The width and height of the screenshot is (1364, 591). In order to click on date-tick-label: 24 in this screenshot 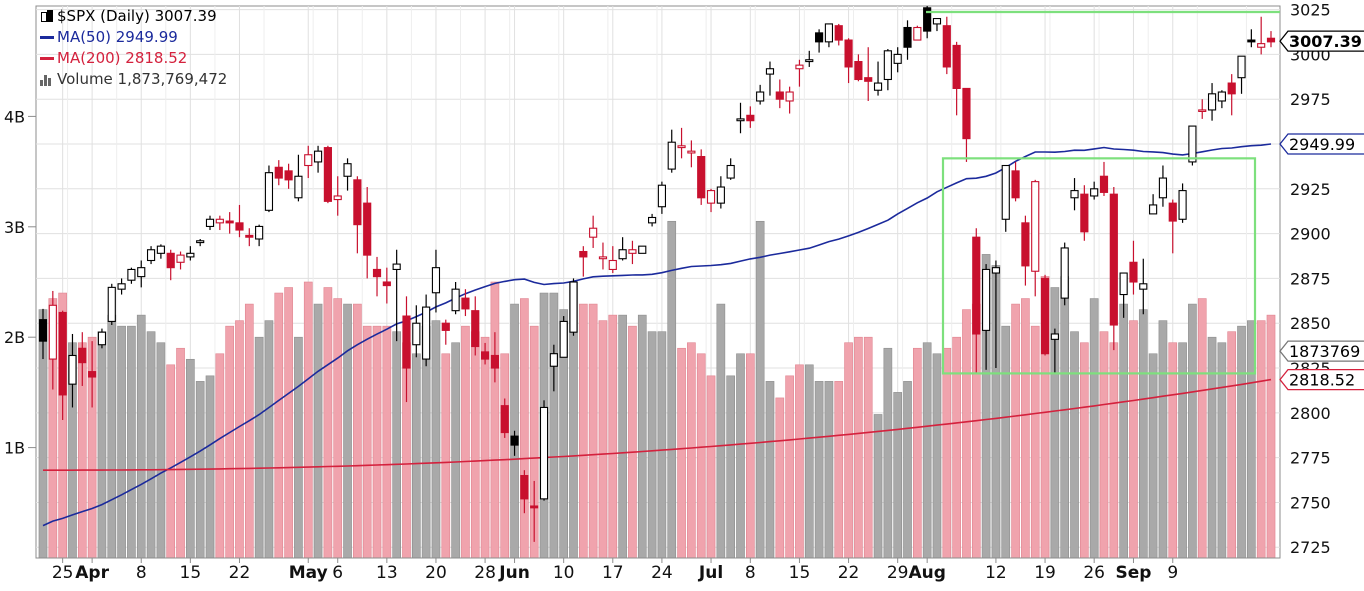, I will do `click(662, 573)`.